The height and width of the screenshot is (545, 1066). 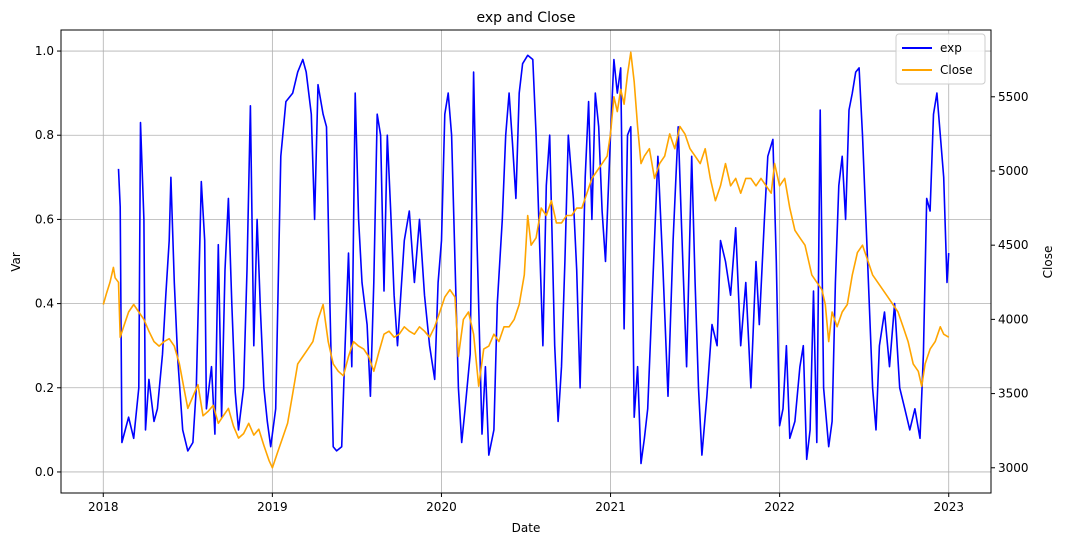 What do you see at coordinates (16, 262) in the screenshot?
I see `y-axis-title: Var` at bounding box center [16, 262].